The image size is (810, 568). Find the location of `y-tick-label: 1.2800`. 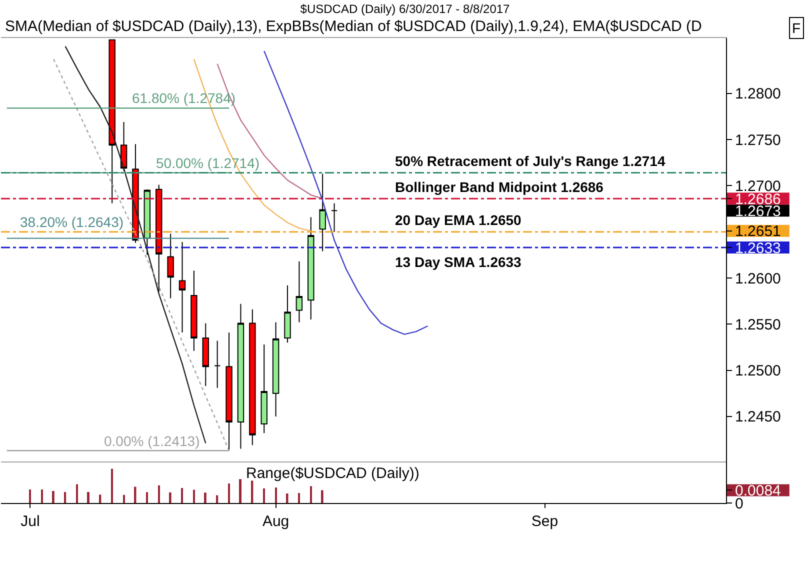

y-tick-label: 1.2800 is located at coordinates (758, 94).